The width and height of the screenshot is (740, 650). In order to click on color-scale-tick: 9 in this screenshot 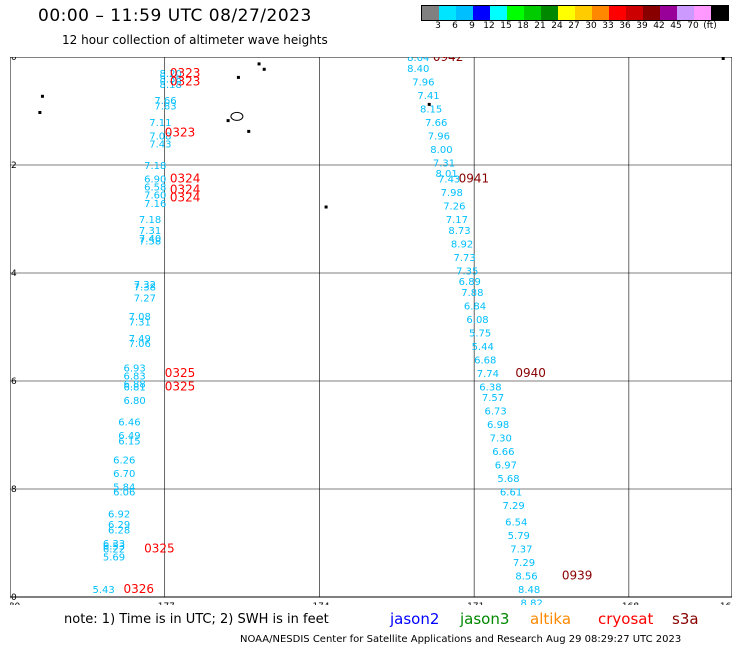, I will do `click(472, 26)`.